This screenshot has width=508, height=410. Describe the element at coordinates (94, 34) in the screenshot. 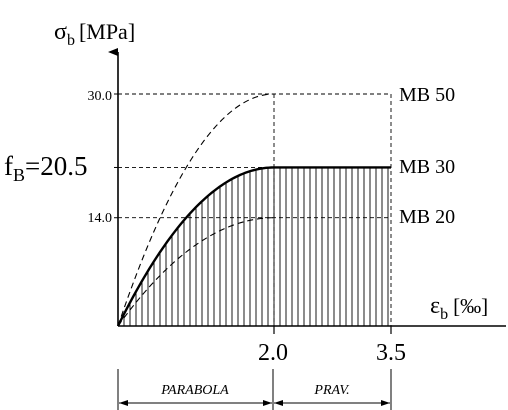

I see `y-axis-title: σb [MPa]` at that location.